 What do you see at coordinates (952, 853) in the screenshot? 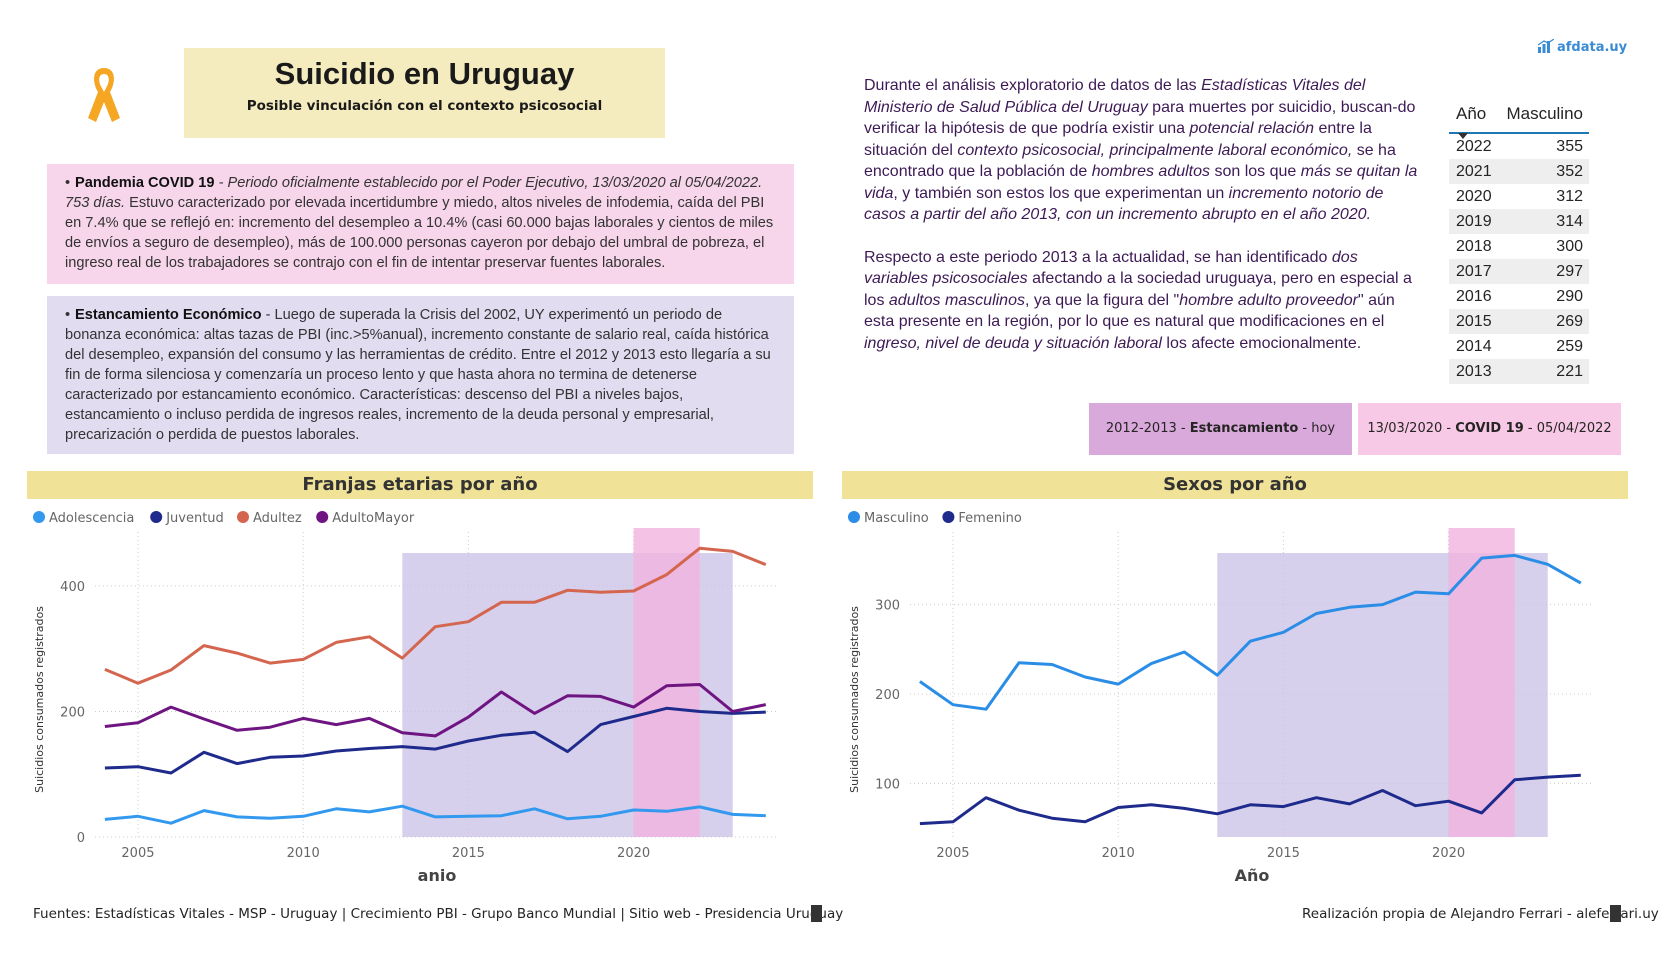
I see `x-tick-label: 2005` at bounding box center [952, 853].